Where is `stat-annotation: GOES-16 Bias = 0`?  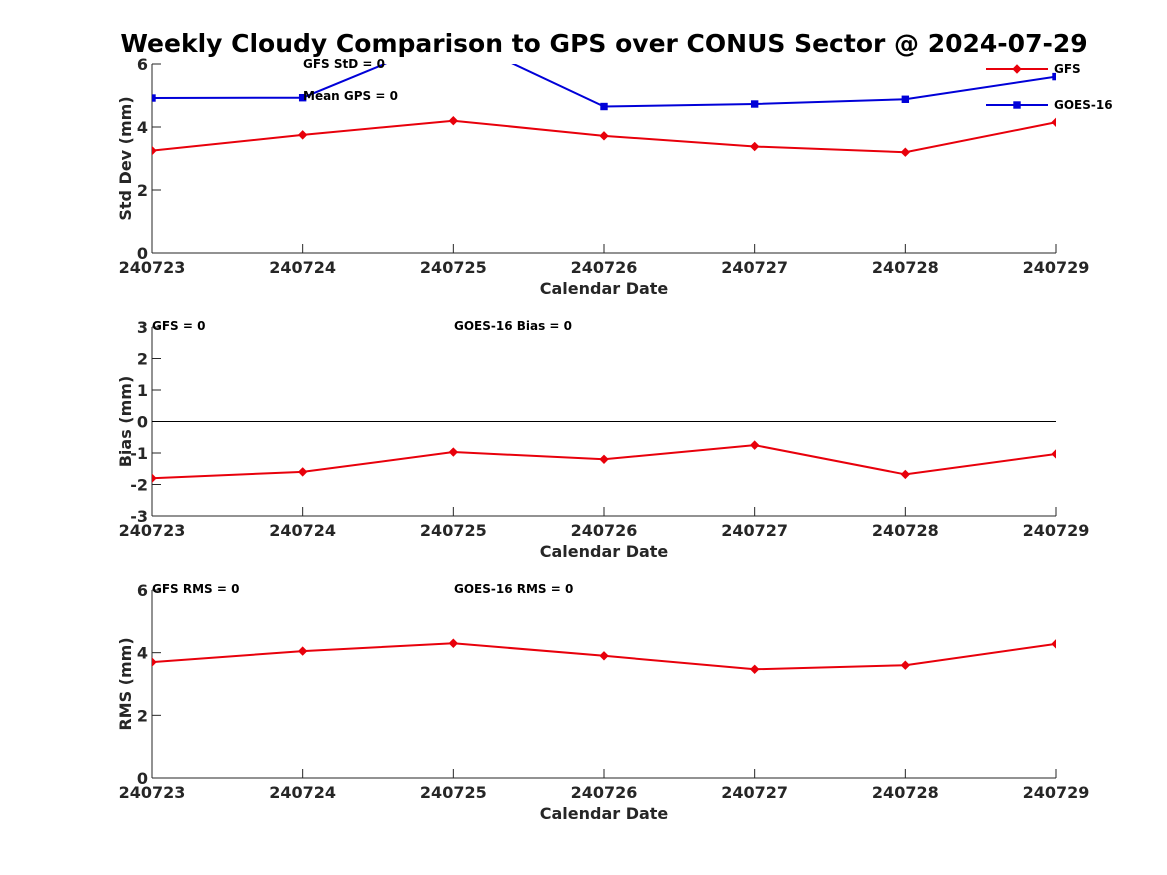 stat-annotation: GOES-16 Bias = 0 is located at coordinates (513, 326).